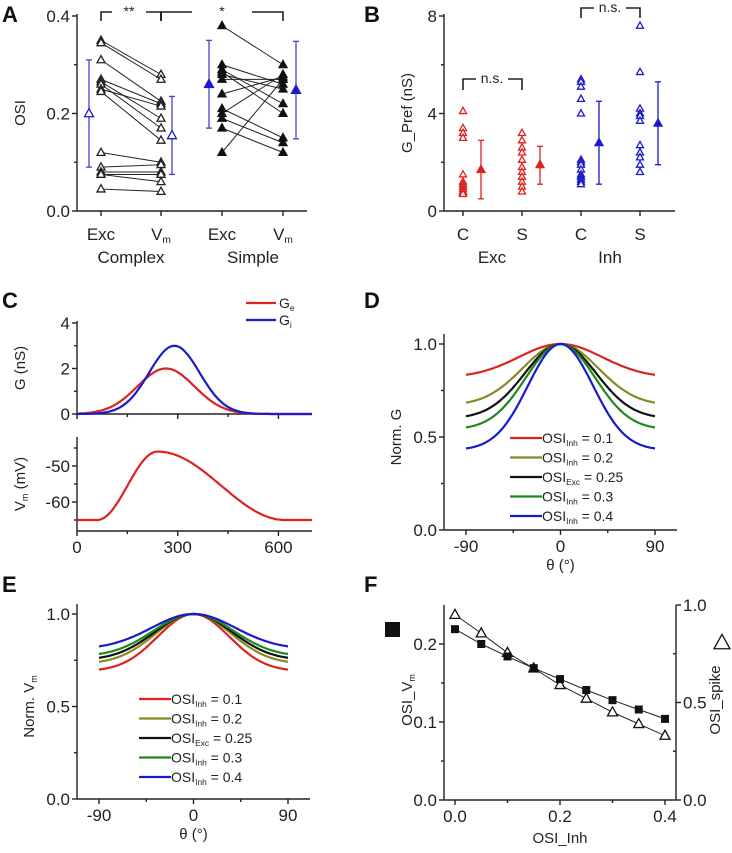 This screenshot has width=732, height=853. What do you see at coordinates (178, 547) in the screenshot?
I see `c-bottom-x-axis-tick-label: 300` at bounding box center [178, 547].